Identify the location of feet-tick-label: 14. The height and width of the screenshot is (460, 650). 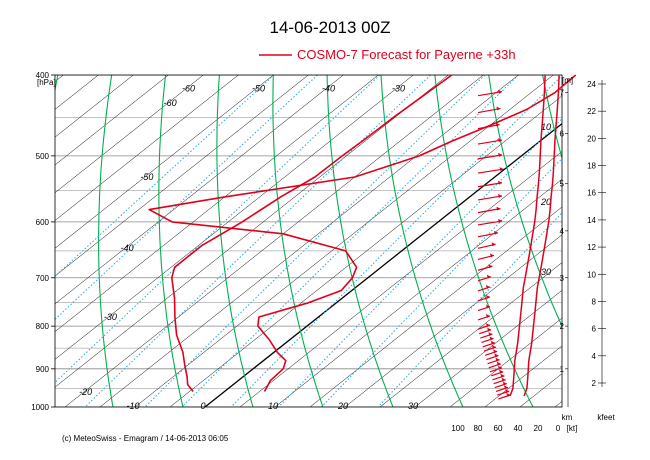
(591, 220).